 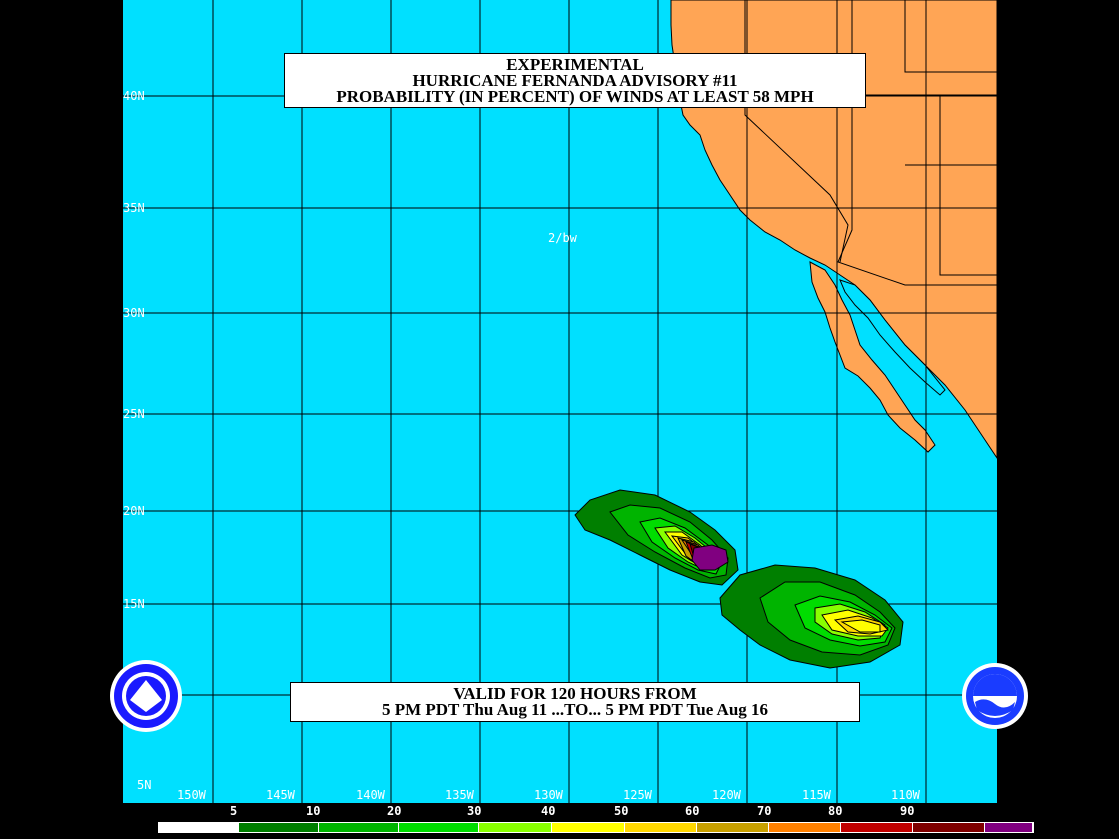 I want to click on legend-value: 70, so click(x=764, y=811).